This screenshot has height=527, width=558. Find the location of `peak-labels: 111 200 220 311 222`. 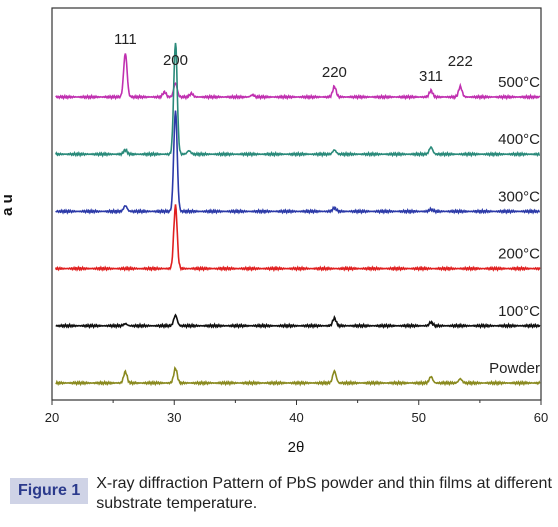

peak-labels: 111 200 220 311 222 is located at coordinates (293, 58).